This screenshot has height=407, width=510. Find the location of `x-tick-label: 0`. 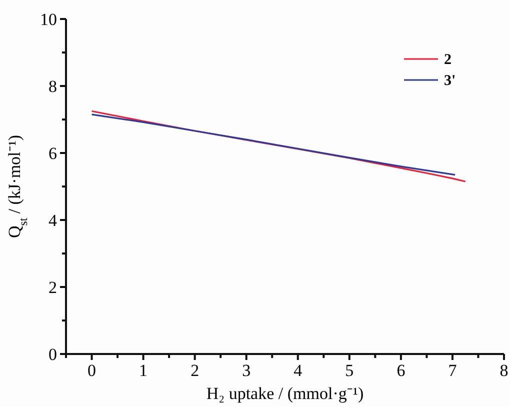

x-tick-label: 0 is located at coordinates (92, 370).